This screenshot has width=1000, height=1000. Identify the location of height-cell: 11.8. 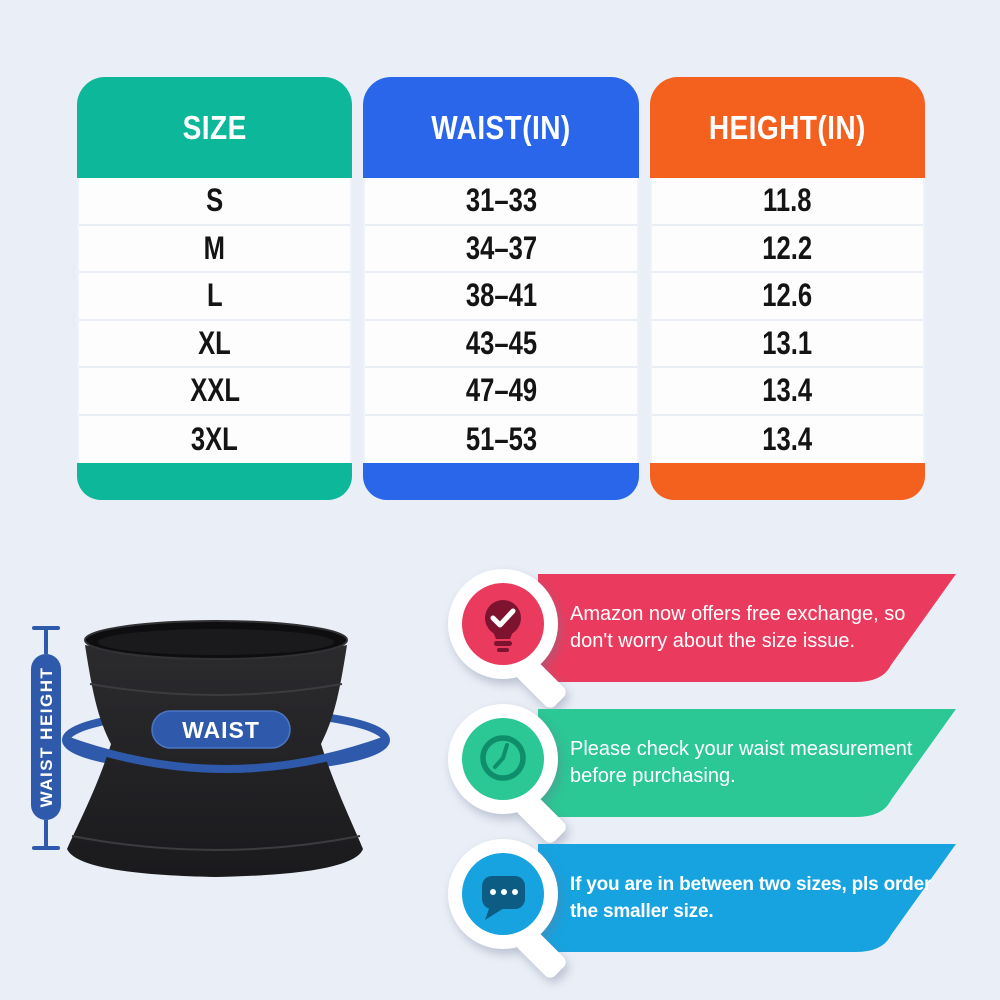
(787, 202).